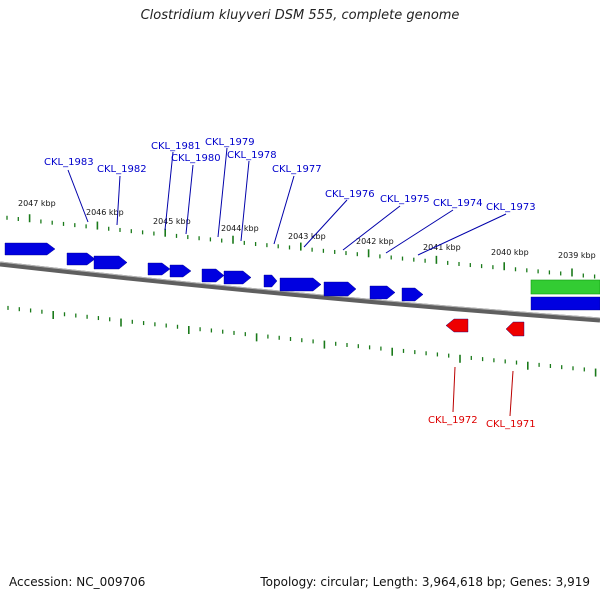  I want to click on scale-label: 2042 kbp, so click(375, 241).